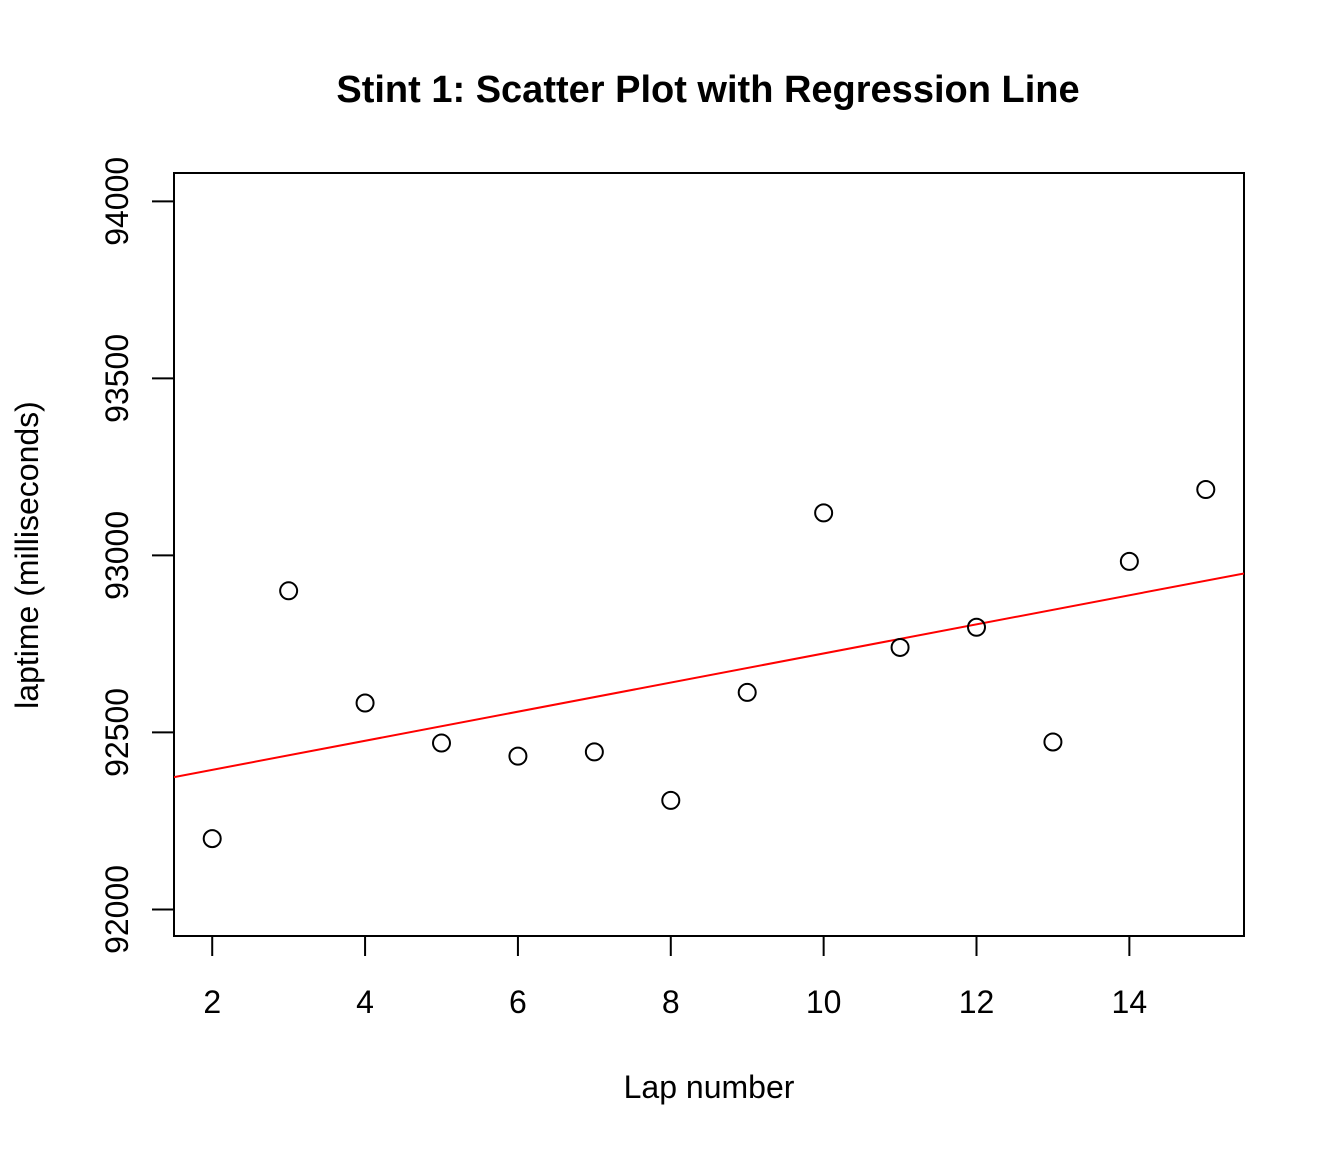 The image size is (1333, 1152). Describe the element at coordinates (117, 909) in the screenshot. I see `y-tick-label: 92000` at that location.